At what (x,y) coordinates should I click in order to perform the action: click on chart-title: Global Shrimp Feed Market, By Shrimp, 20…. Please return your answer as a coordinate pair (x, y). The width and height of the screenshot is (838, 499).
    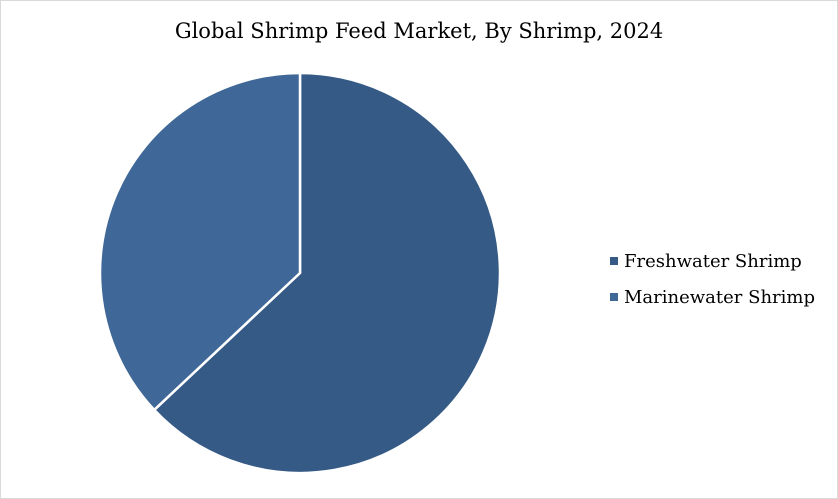
    Looking at the image, I should click on (419, 31).